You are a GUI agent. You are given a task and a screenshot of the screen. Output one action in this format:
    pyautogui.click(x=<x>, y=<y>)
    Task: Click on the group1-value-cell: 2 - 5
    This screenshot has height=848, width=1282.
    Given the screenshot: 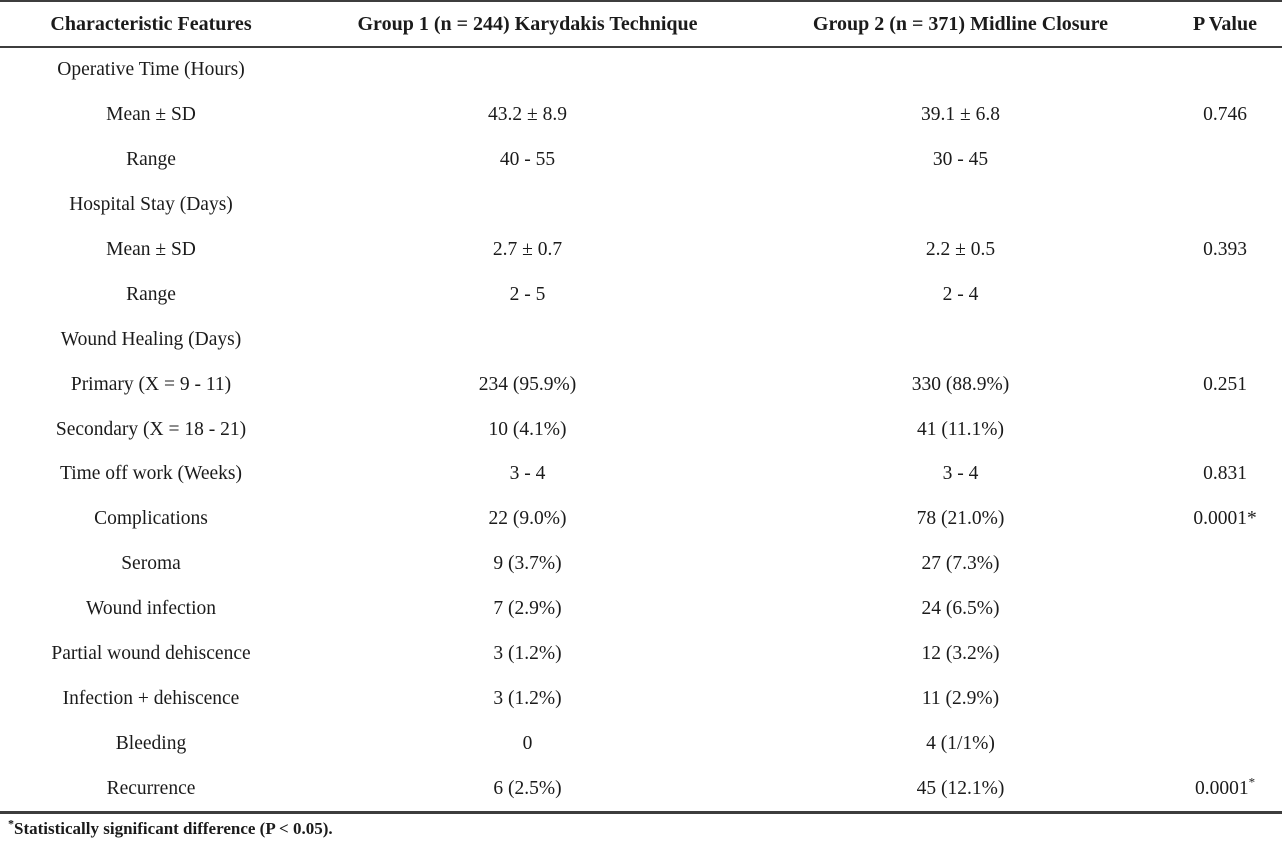 What is the action you would take?
    pyautogui.click(x=527, y=294)
    